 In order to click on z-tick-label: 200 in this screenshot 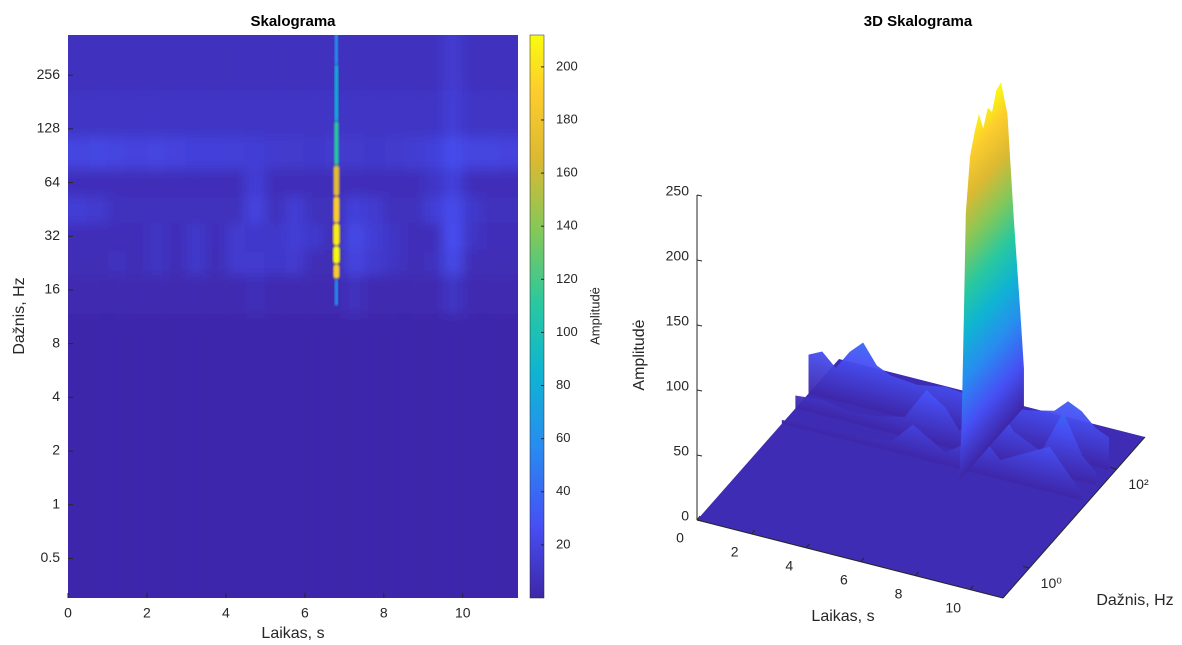, I will do `click(678, 256)`.